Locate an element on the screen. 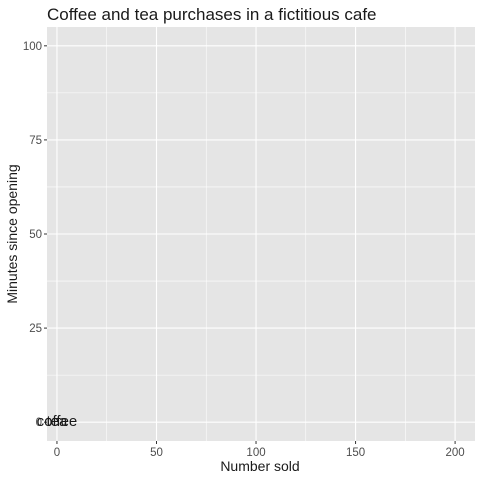 The height and width of the screenshot is (480, 480). y-tick-label: 75 is located at coordinates (35, 141).